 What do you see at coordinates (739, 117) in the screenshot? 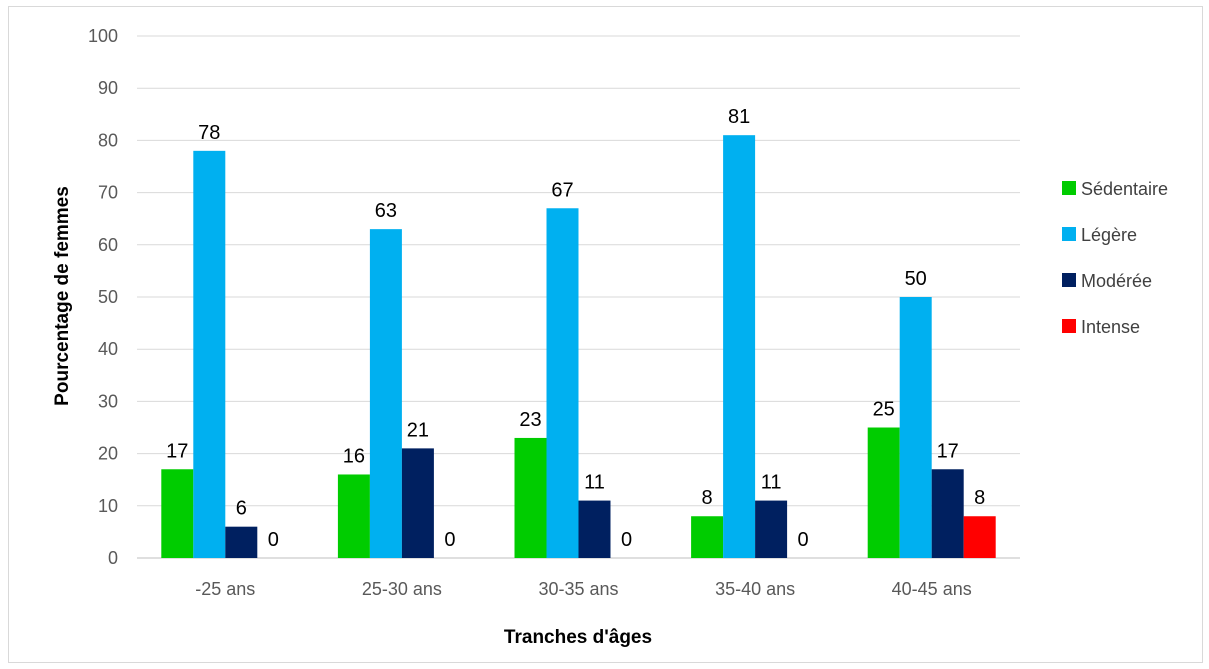
I see `data-label: 81` at bounding box center [739, 117].